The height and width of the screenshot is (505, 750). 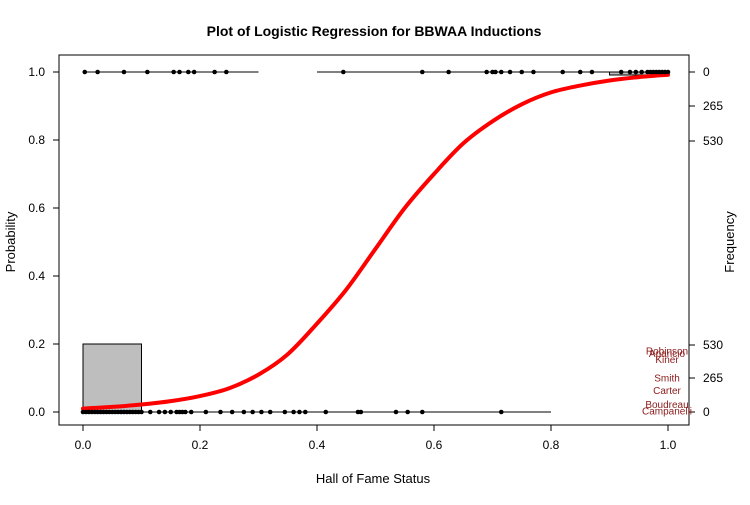 I want to click on x-tick-label: 0.2, so click(x=200, y=445).